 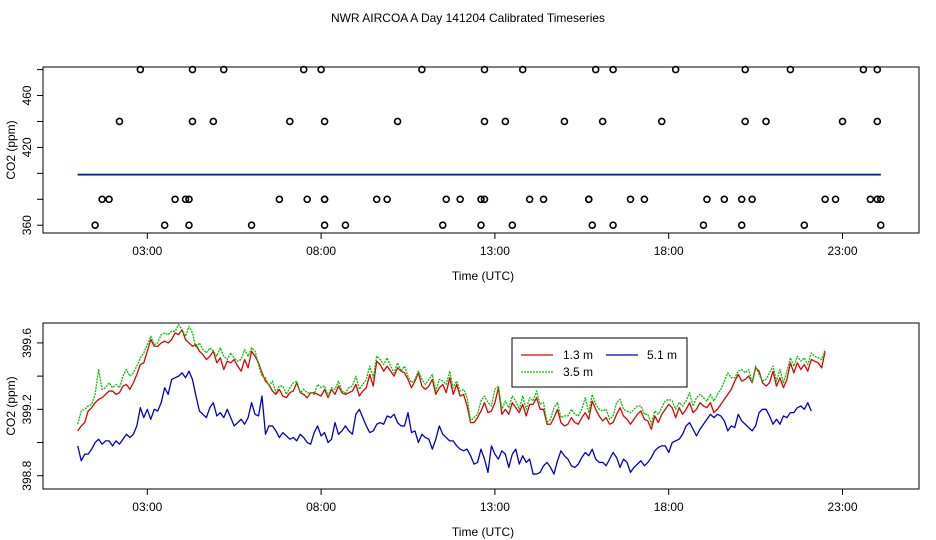 I want to click on top-y-tick-label-1: 420, so click(x=27, y=147).